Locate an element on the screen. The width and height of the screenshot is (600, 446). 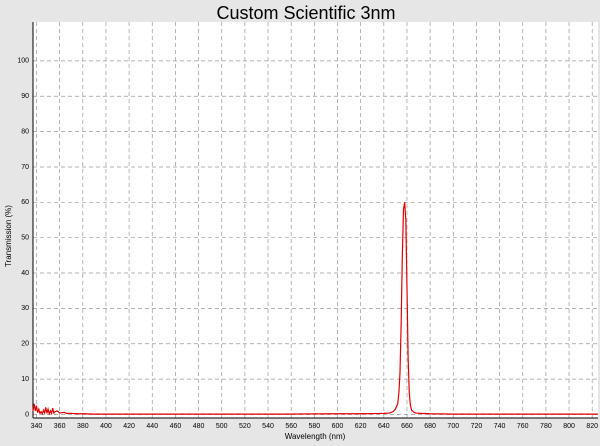
y-tick-label: 90 is located at coordinates (25, 96).